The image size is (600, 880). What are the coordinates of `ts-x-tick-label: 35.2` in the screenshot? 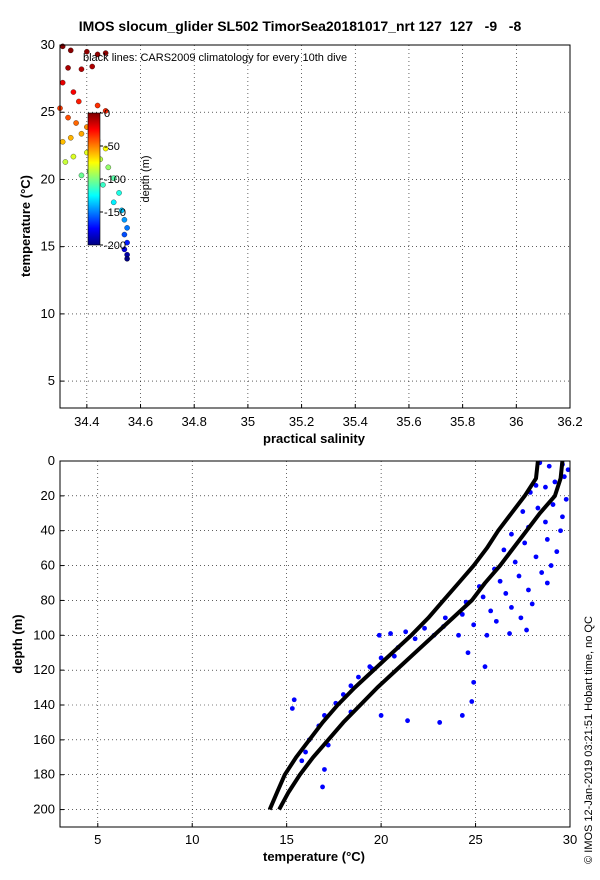 It's located at (301, 421).